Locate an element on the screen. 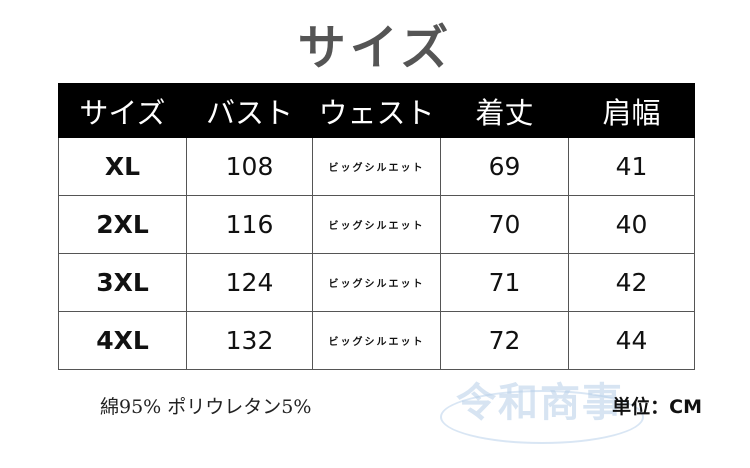  unit-label: 単位：CM is located at coordinates (657, 407).